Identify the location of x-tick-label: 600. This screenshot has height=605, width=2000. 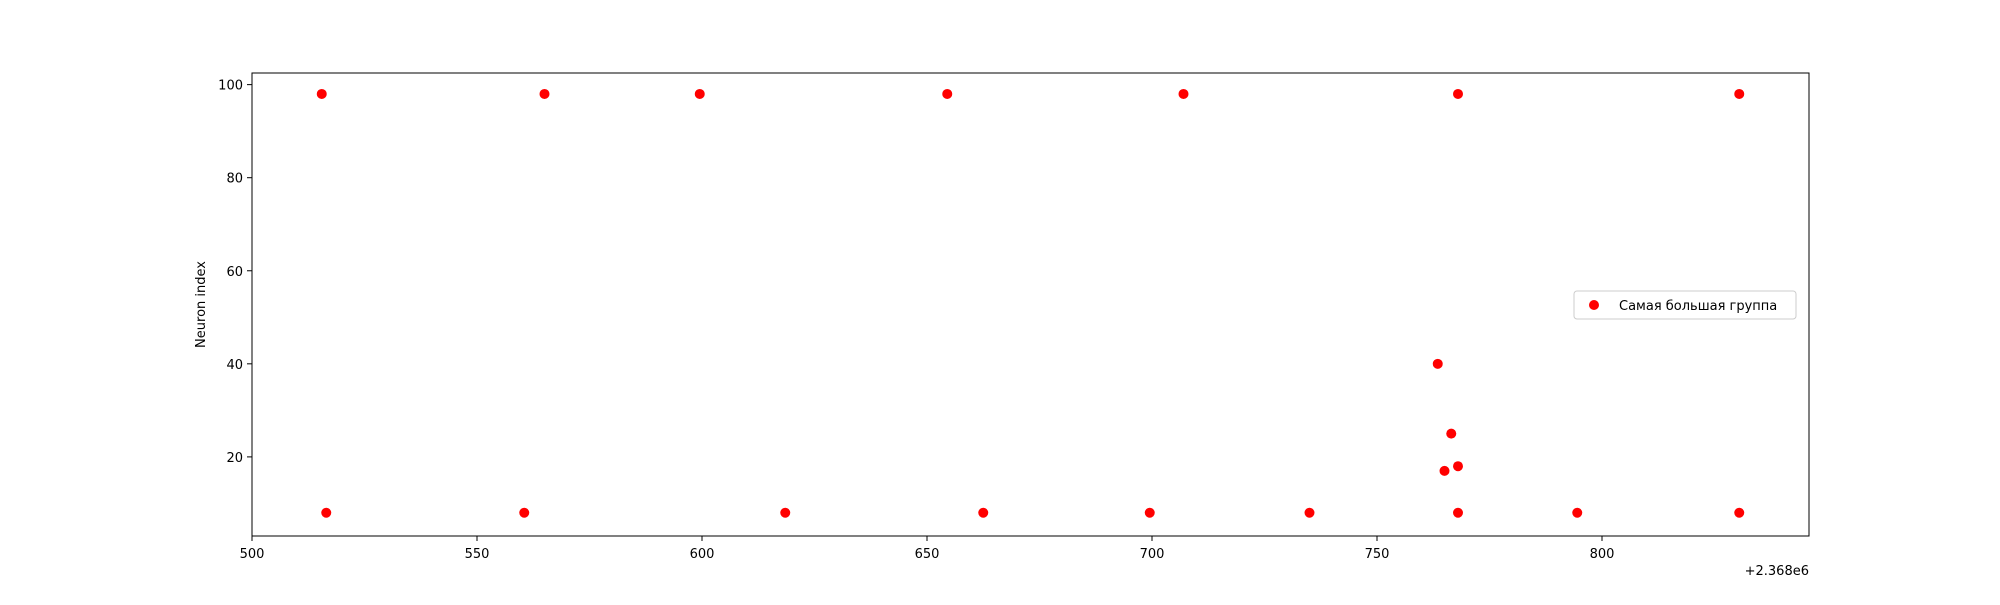
(702, 554).